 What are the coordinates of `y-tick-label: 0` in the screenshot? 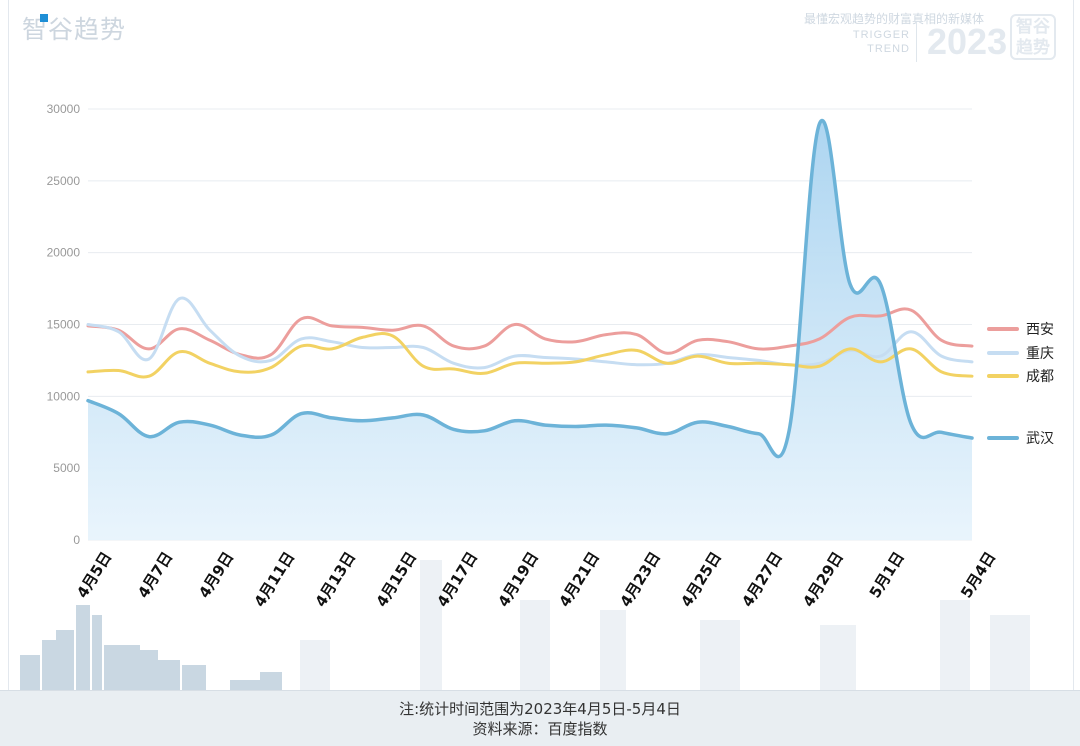 It's located at (76, 540).